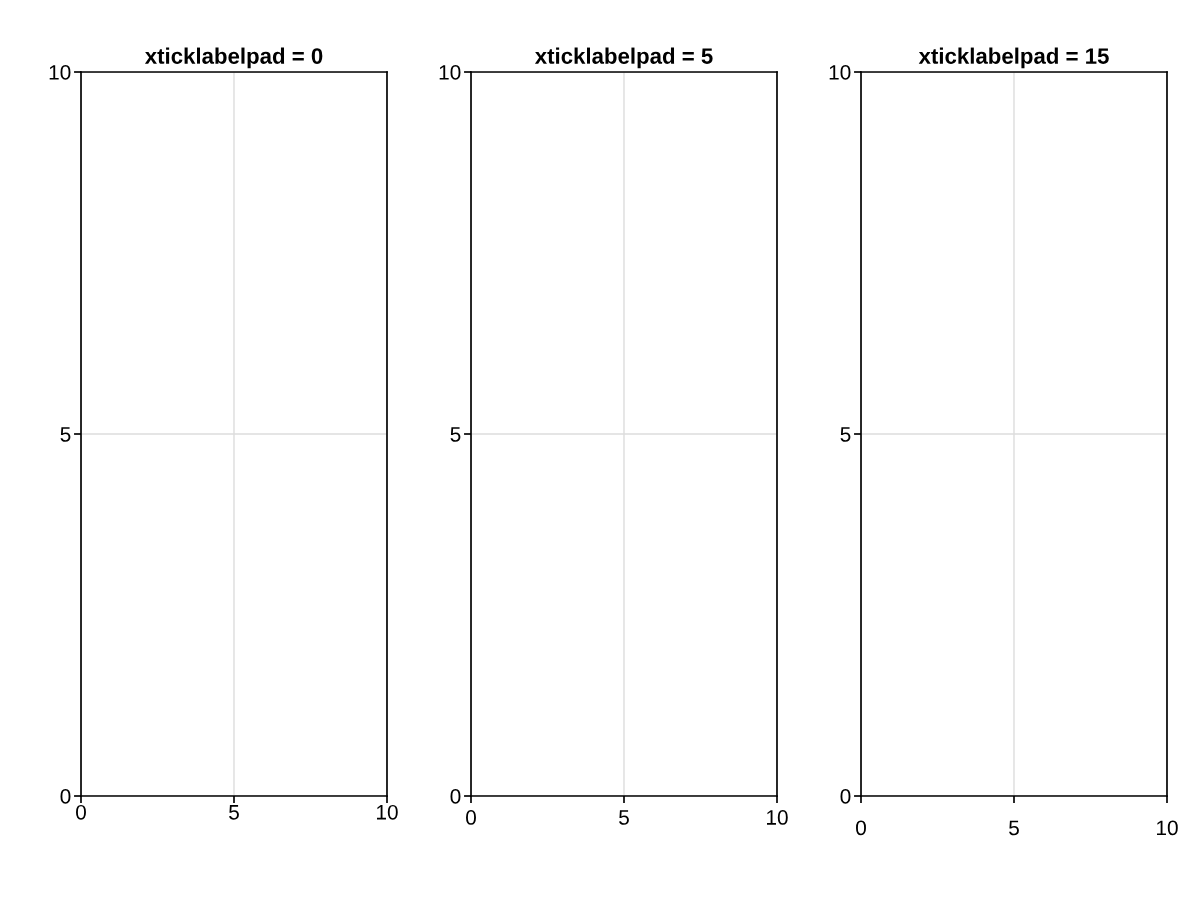  What do you see at coordinates (233, 58) in the screenshot?
I see `chart-title: xticklabelpad = 0` at bounding box center [233, 58].